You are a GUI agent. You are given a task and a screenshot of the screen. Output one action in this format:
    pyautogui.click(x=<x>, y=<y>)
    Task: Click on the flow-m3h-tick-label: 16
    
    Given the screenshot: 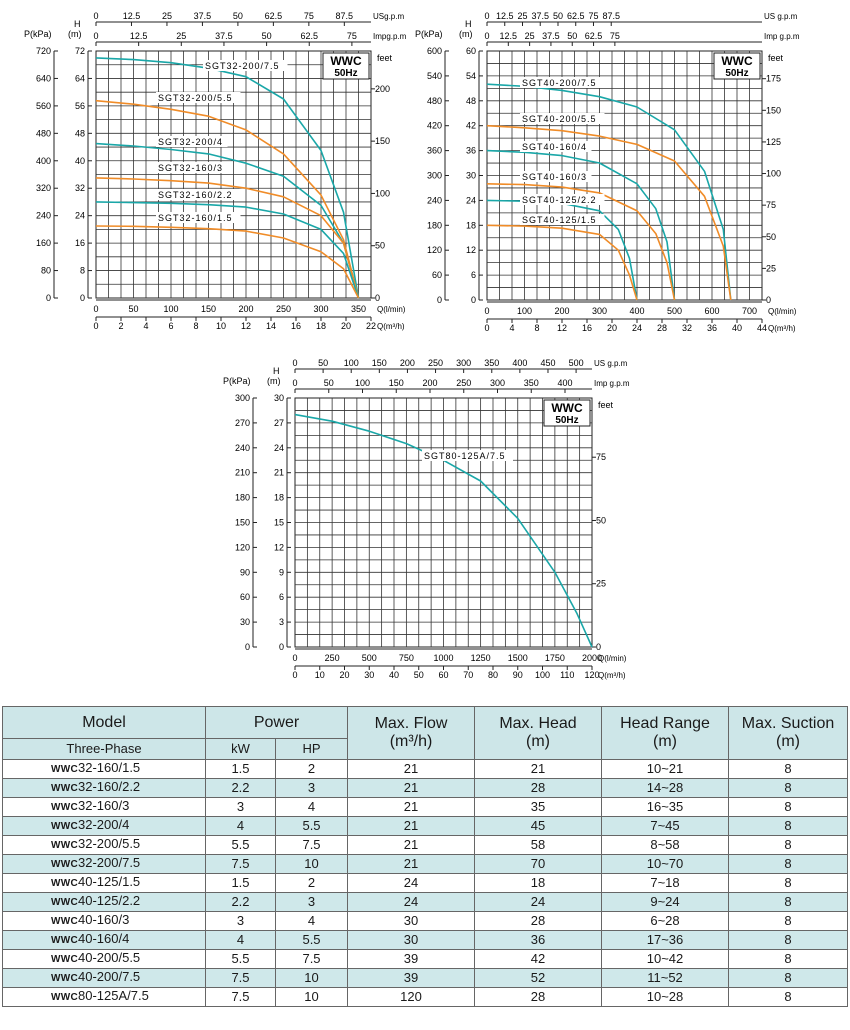 What is the action you would take?
    pyautogui.click(x=296, y=326)
    